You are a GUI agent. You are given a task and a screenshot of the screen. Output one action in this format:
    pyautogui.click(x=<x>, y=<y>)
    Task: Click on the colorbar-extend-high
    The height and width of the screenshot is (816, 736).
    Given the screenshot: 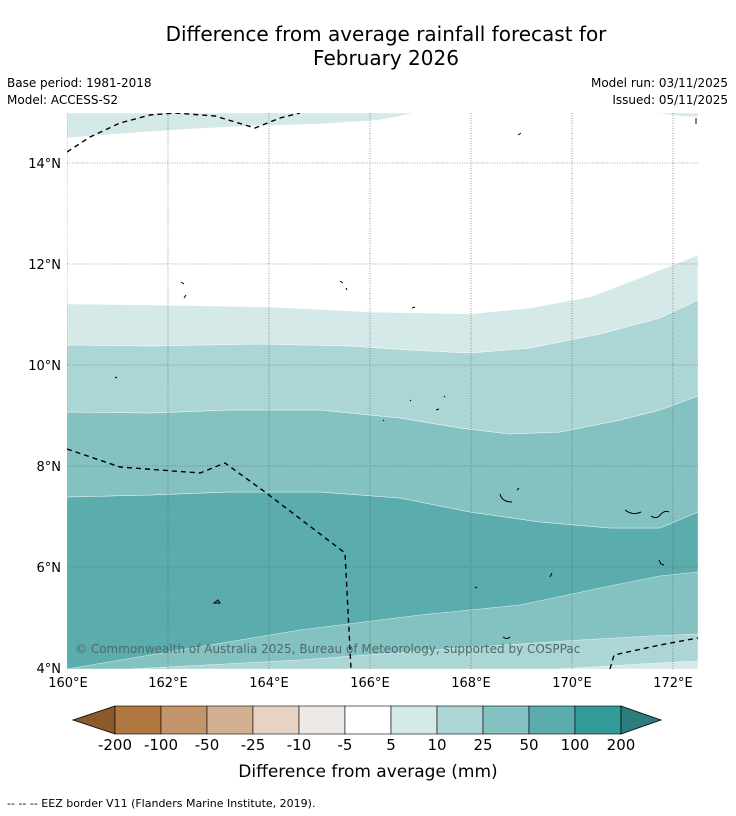 What is the action you would take?
    pyautogui.click(x=641, y=720)
    